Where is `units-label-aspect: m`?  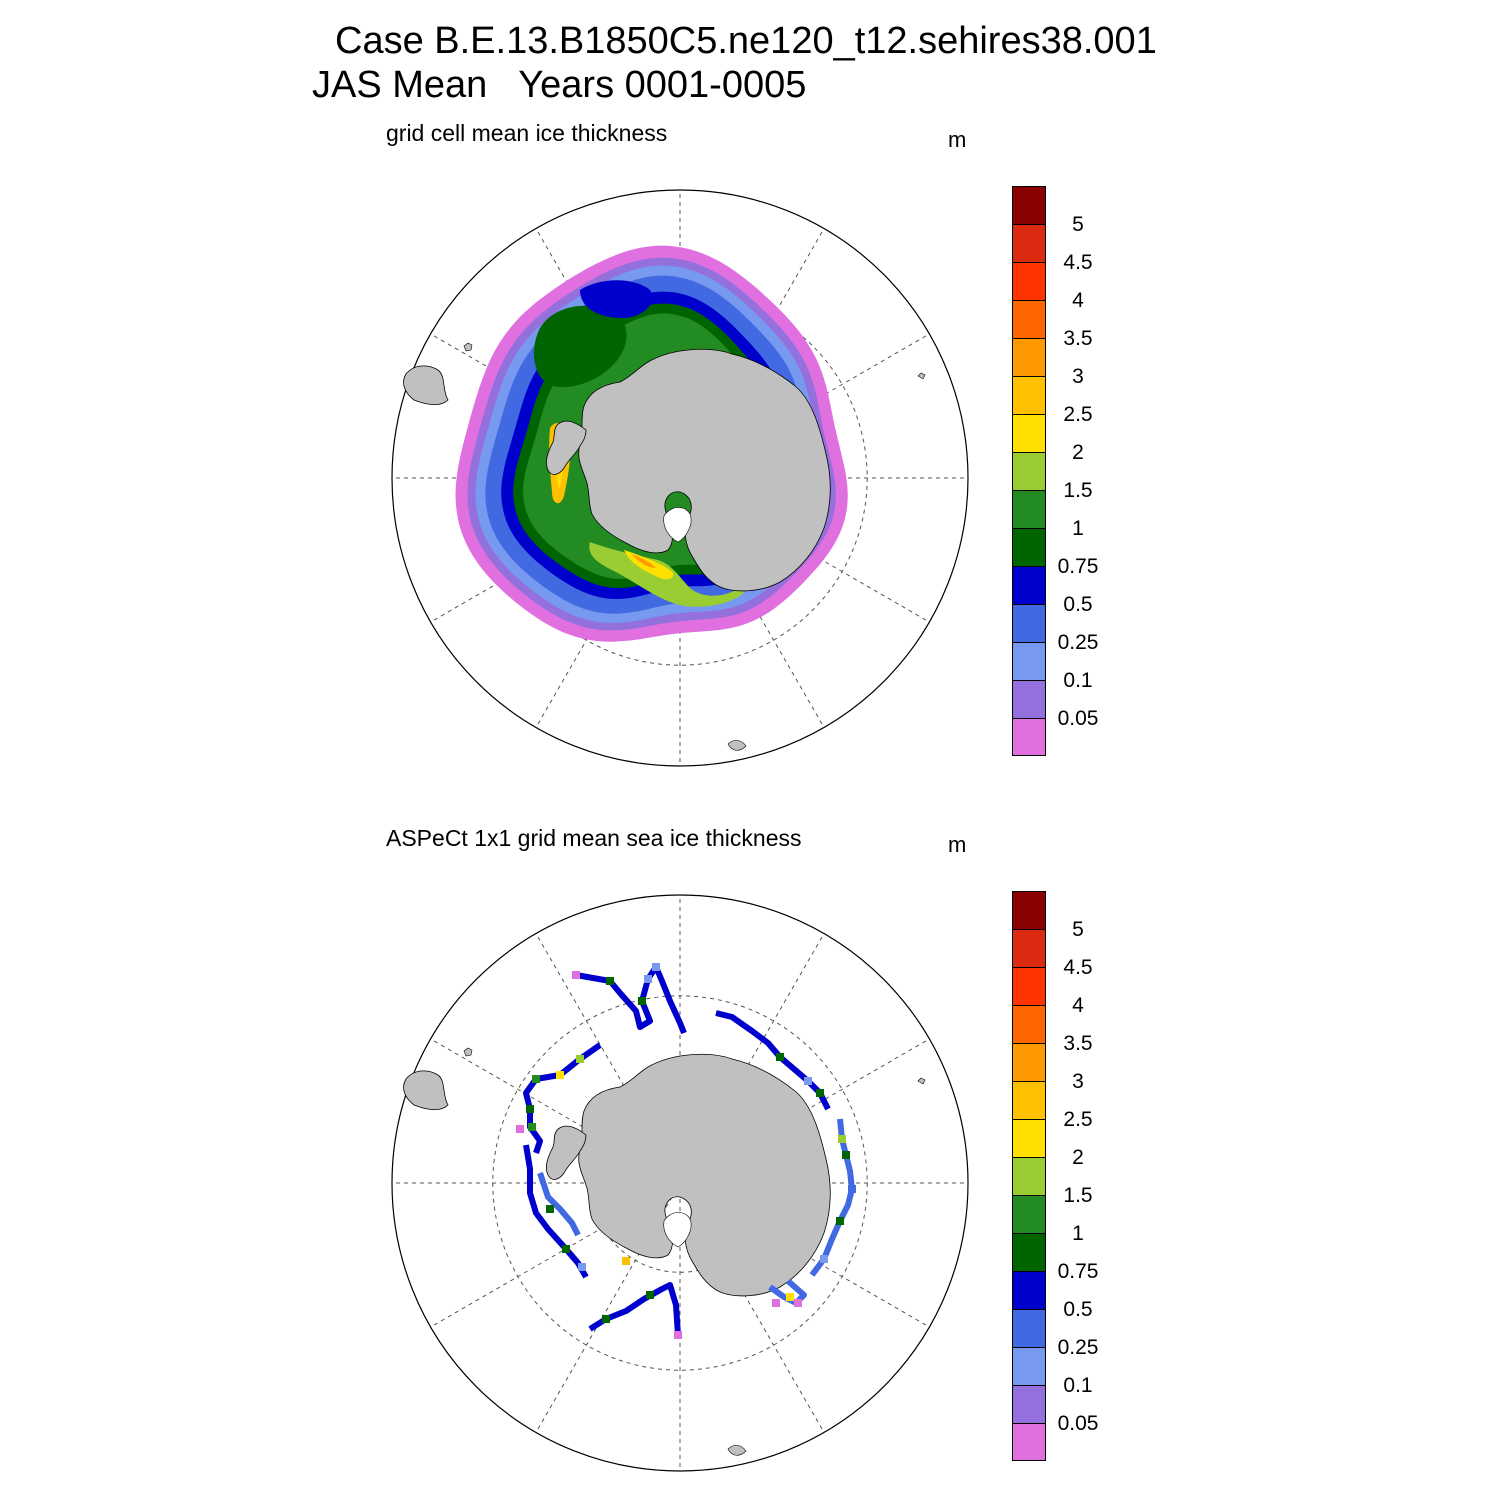
units-label-aspect: m is located at coordinates (957, 844).